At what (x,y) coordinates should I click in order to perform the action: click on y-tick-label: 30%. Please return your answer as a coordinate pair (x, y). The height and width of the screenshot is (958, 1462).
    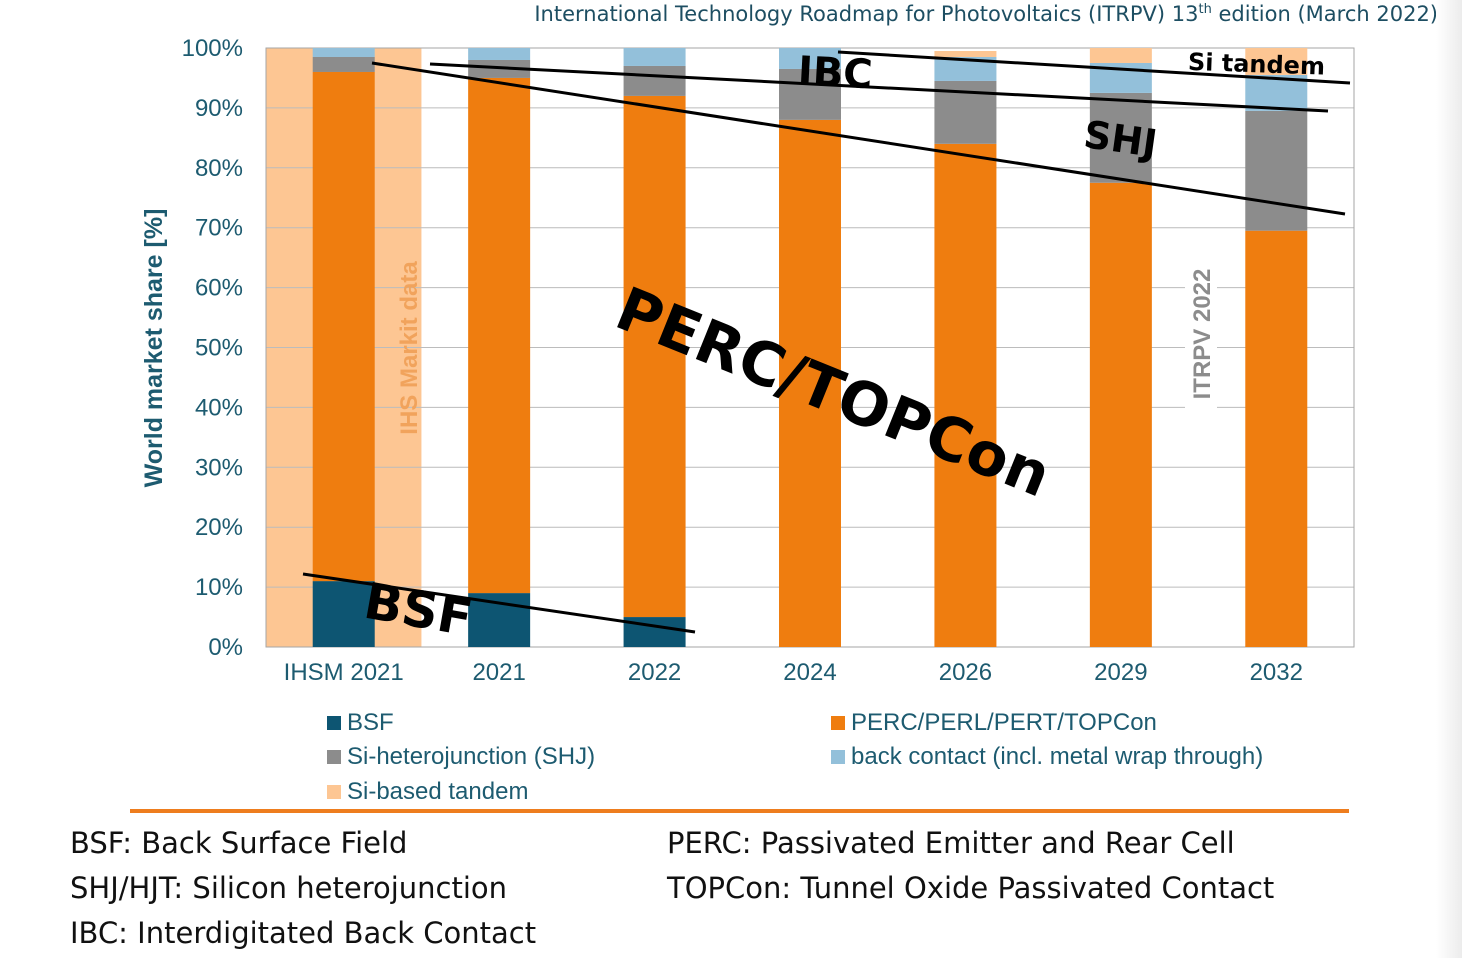
    Looking at the image, I should click on (219, 467).